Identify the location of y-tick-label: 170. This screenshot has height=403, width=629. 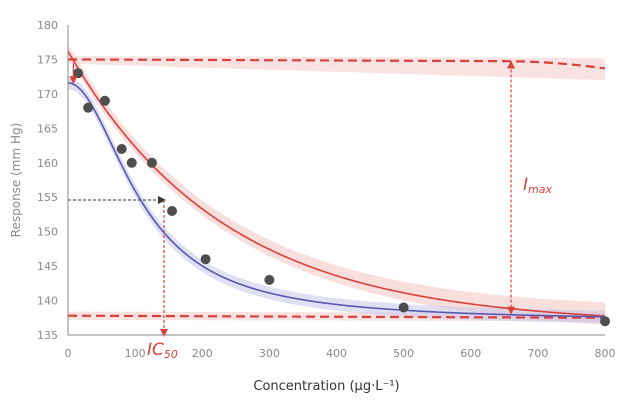
(47, 94).